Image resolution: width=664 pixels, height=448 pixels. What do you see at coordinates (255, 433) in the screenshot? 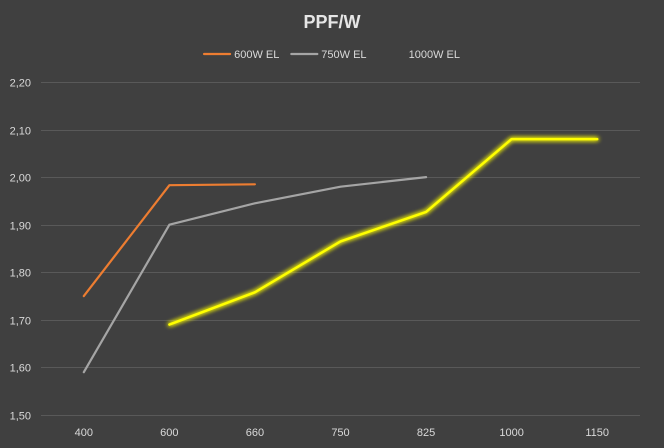
I see `x-tick-label: 660` at bounding box center [255, 433].